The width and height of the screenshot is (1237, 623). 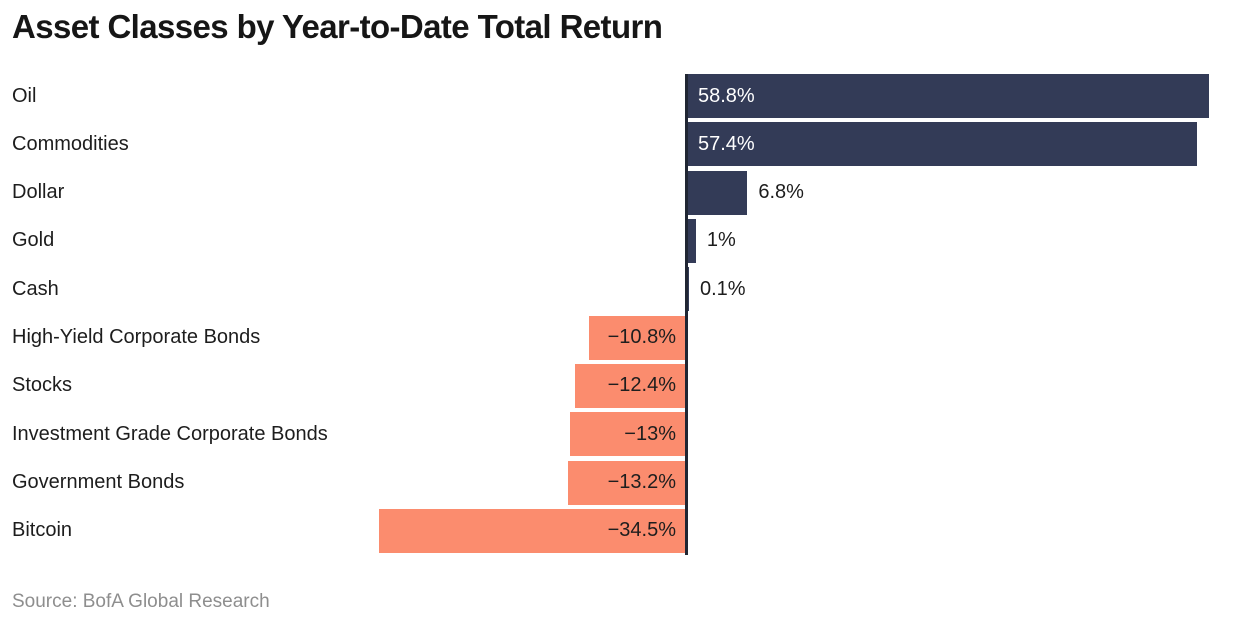 I want to click on category-label: Commodities, so click(x=70, y=143).